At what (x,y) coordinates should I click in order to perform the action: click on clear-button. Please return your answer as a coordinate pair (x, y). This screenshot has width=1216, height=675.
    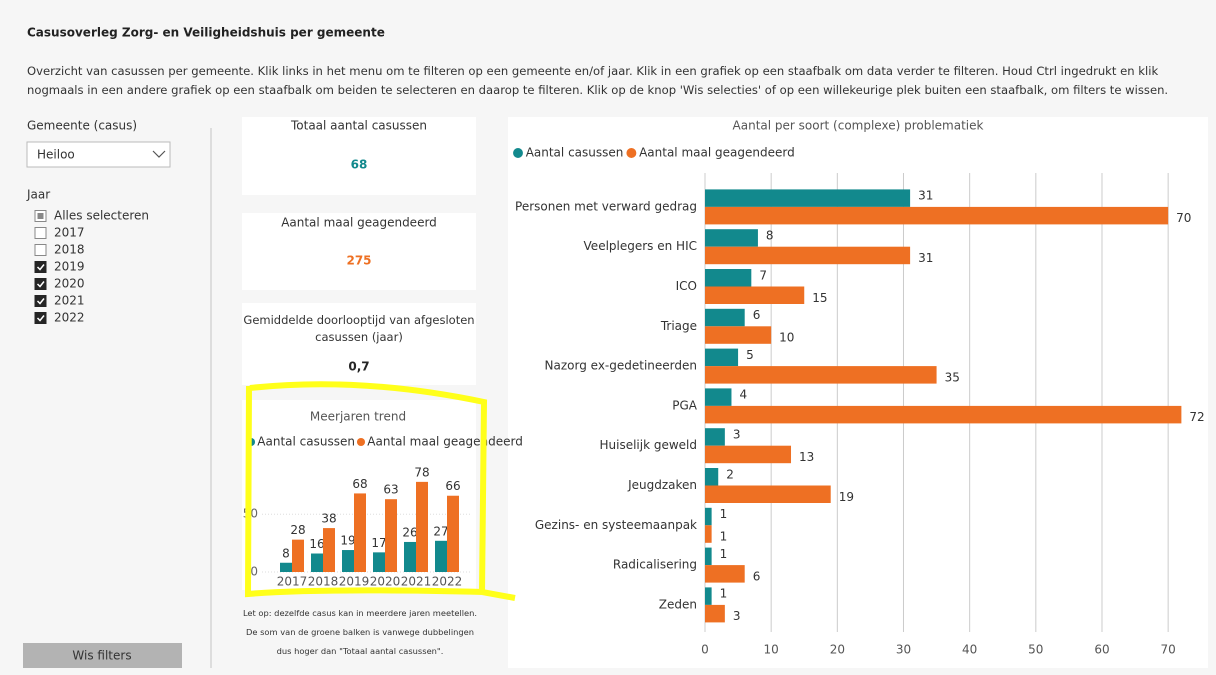
    Looking at the image, I should click on (102, 655).